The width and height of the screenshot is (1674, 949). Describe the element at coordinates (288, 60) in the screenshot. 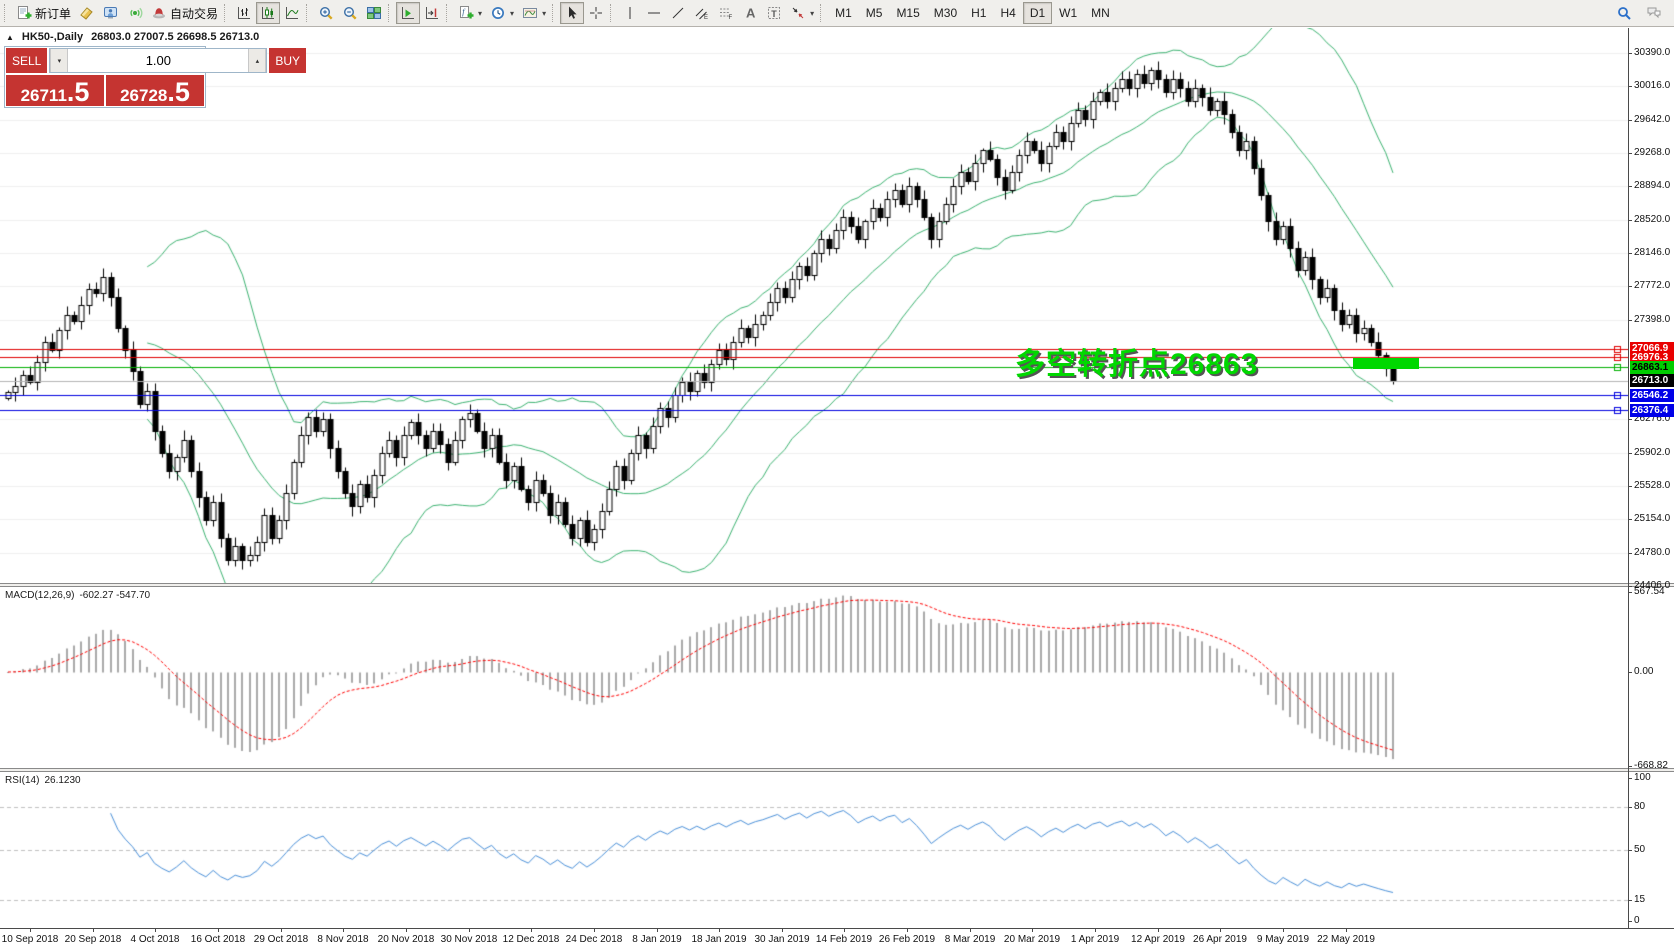

I see `buy-button: BUY` at that location.